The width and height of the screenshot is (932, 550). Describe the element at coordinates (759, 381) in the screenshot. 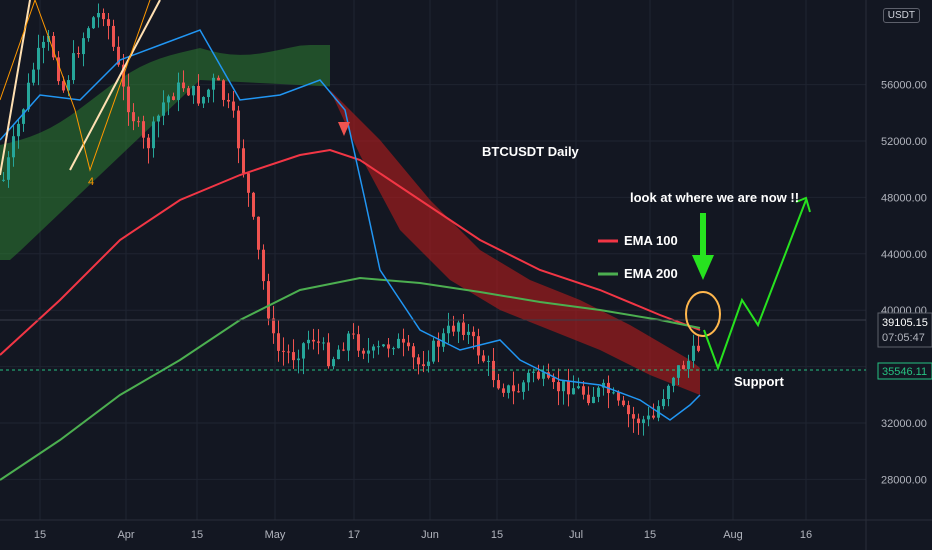

I see `support-label: Support` at that location.